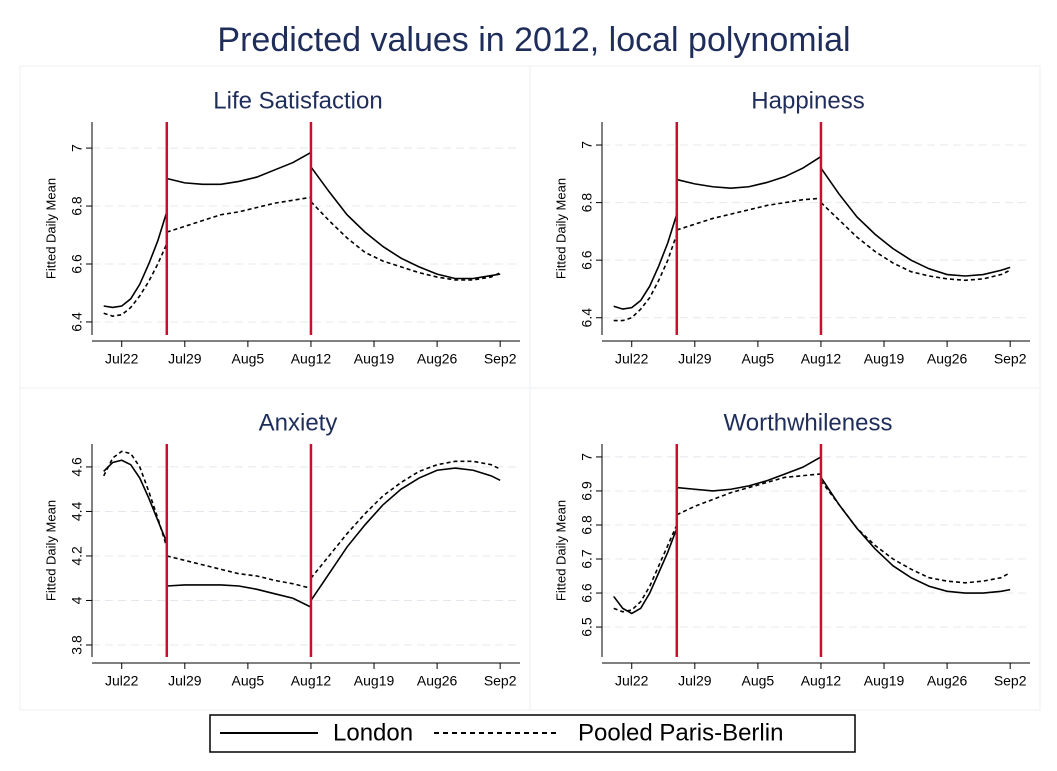 The image size is (1057, 771). What do you see at coordinates (587, 559) in the screenshot?
I see `y-tick-label: 6.7` at bounding box center [587, 559].